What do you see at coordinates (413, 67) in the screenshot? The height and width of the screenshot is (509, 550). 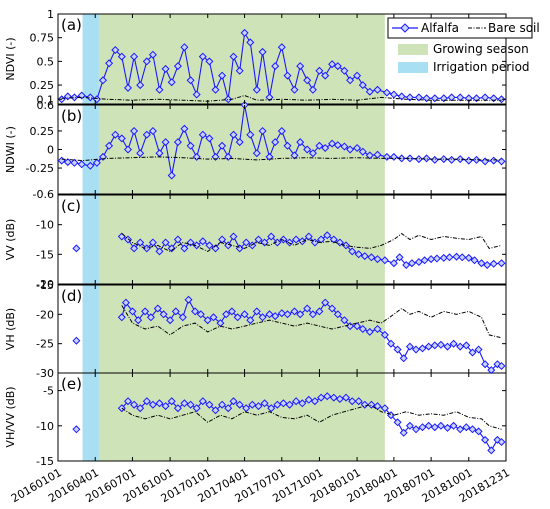 I see `legend-swatch-irrigation-period` at bounding box center [413, 67].